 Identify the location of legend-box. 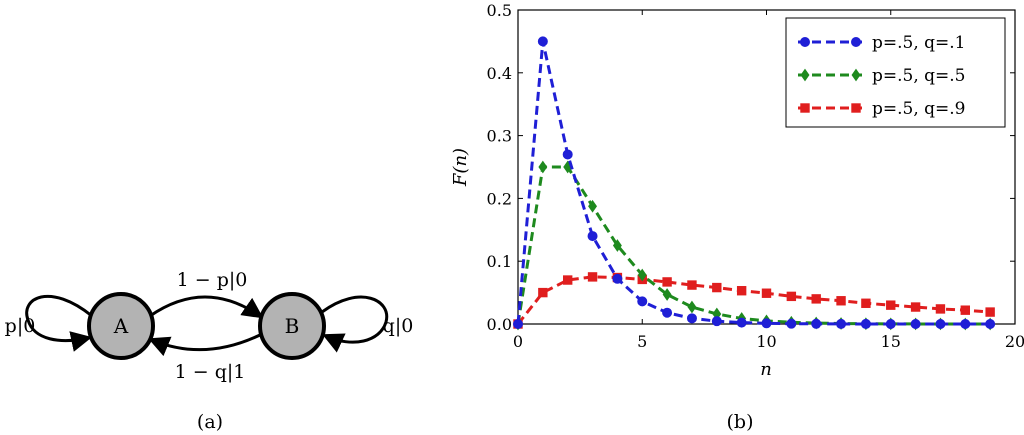
(895, 72).